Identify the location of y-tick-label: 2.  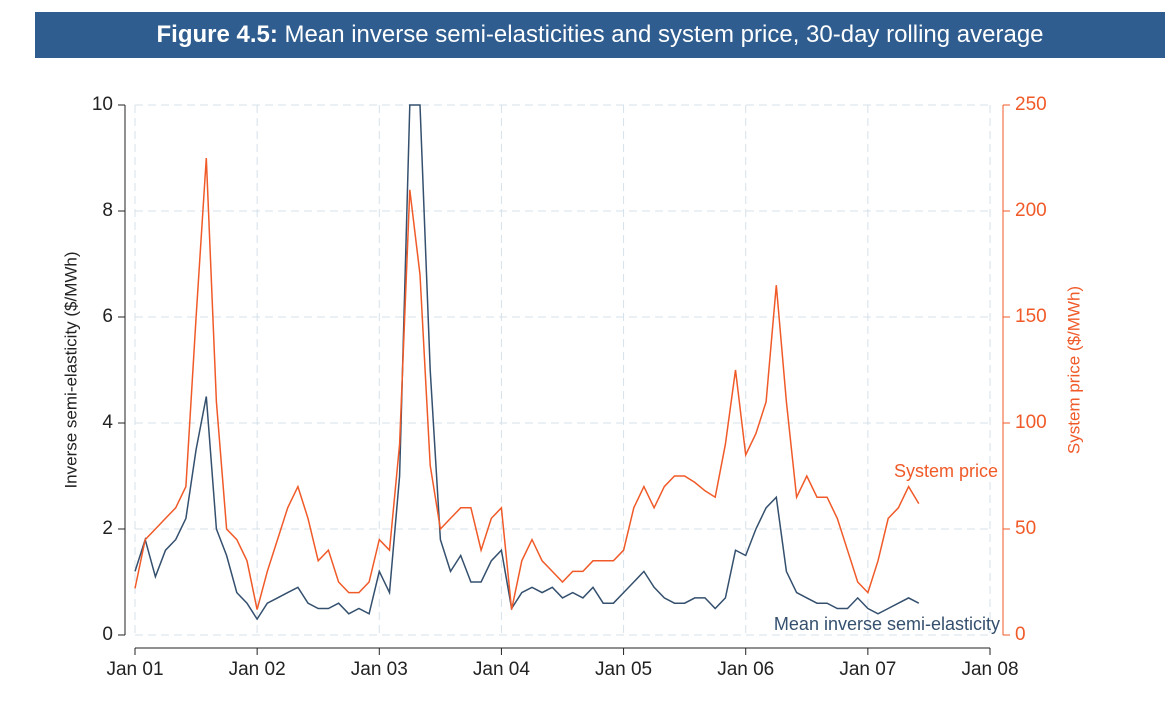
(107, 528).